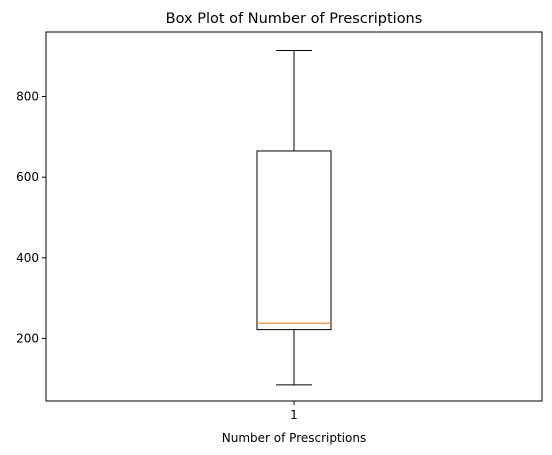  I want to click on y-tick-label: 800, so click(27, 97).